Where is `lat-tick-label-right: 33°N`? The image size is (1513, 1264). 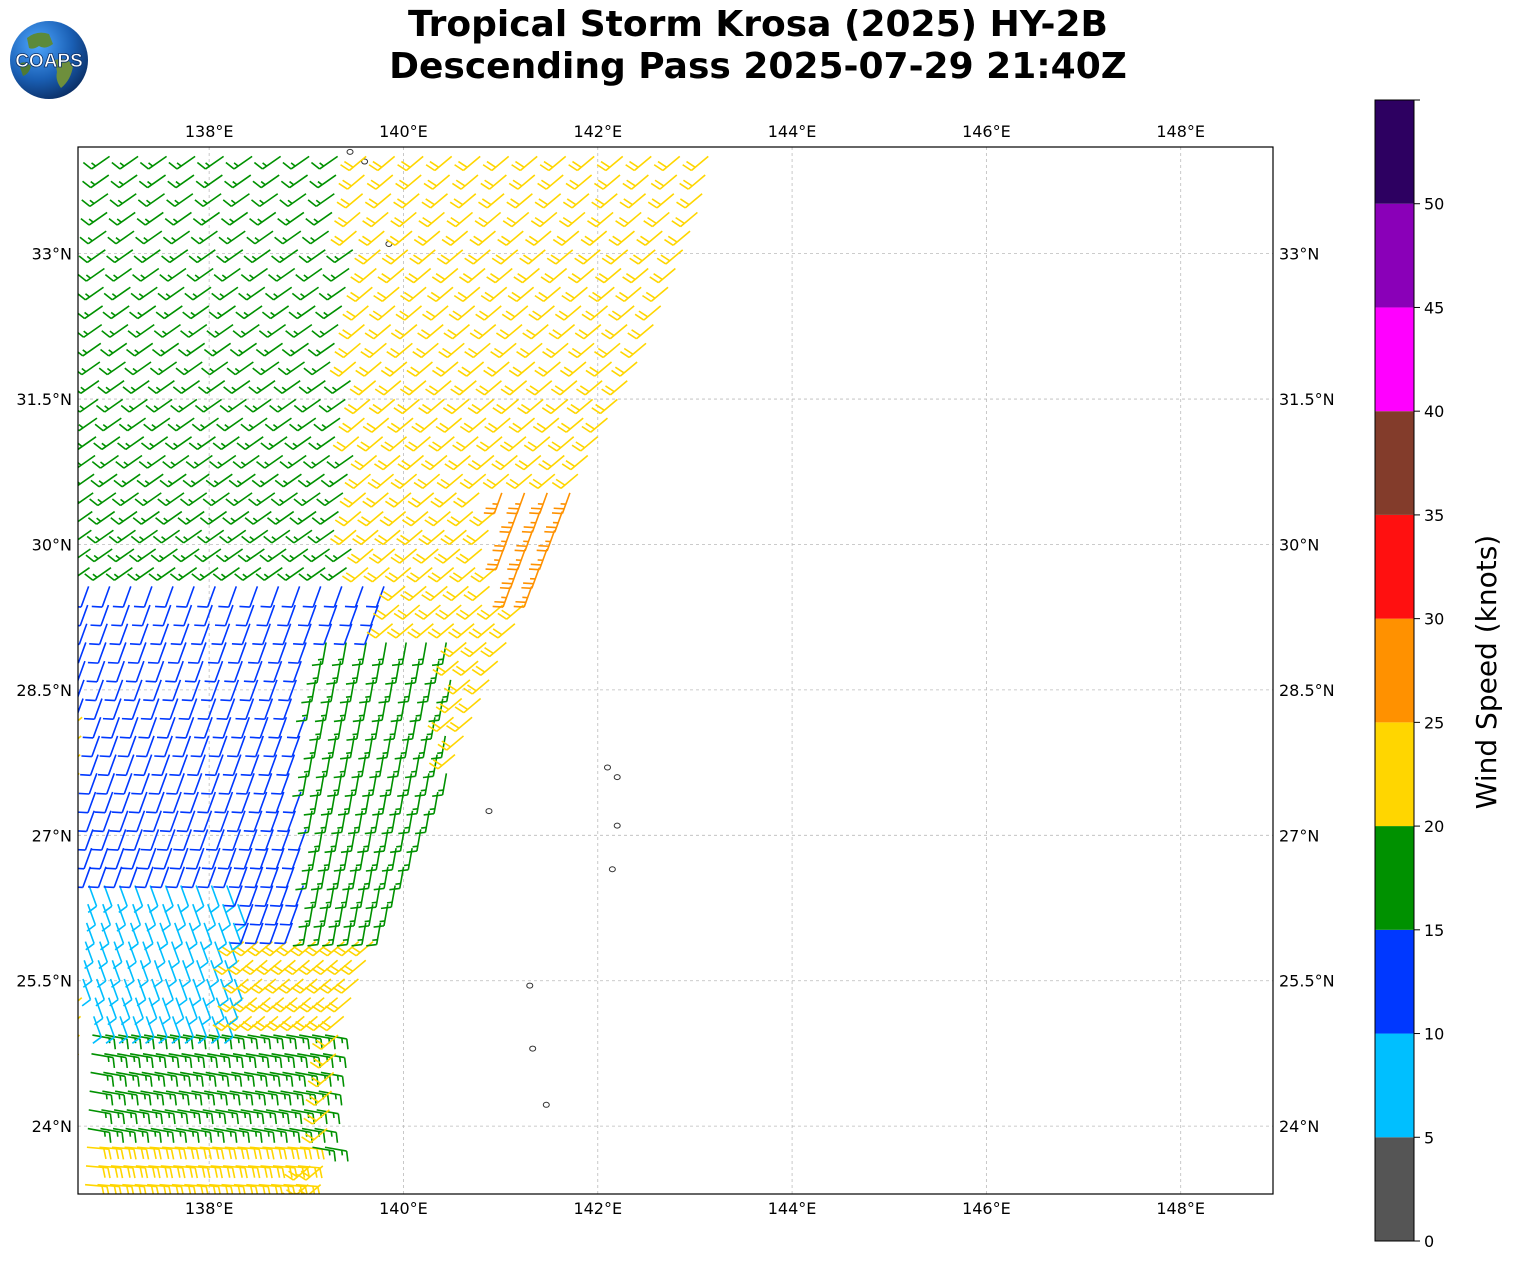
lat-tick-label-right: 33°N is located at coordinates (1299, 254).